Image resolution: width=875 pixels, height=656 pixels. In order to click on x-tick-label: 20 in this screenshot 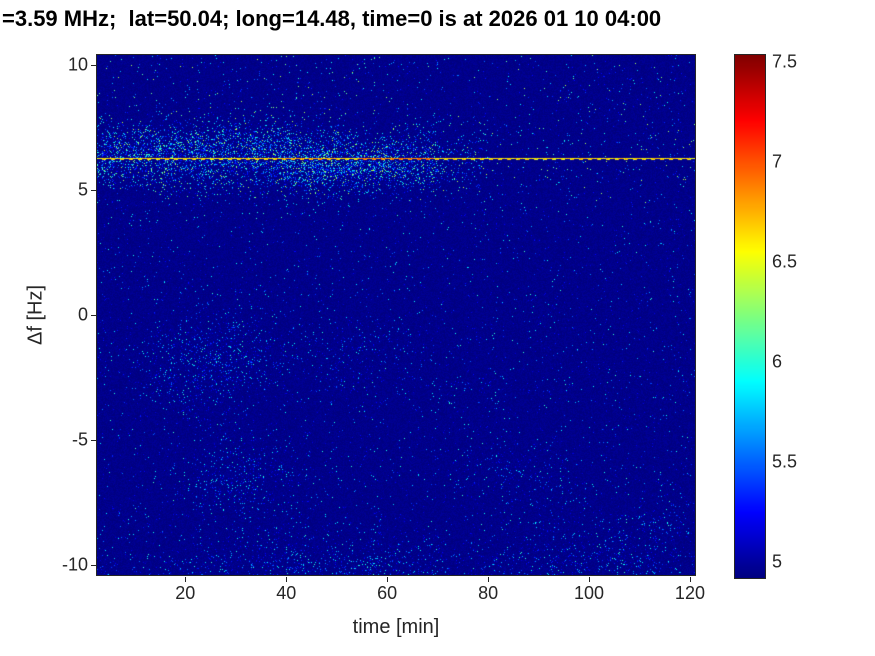, I will do `click(185, 593)`.